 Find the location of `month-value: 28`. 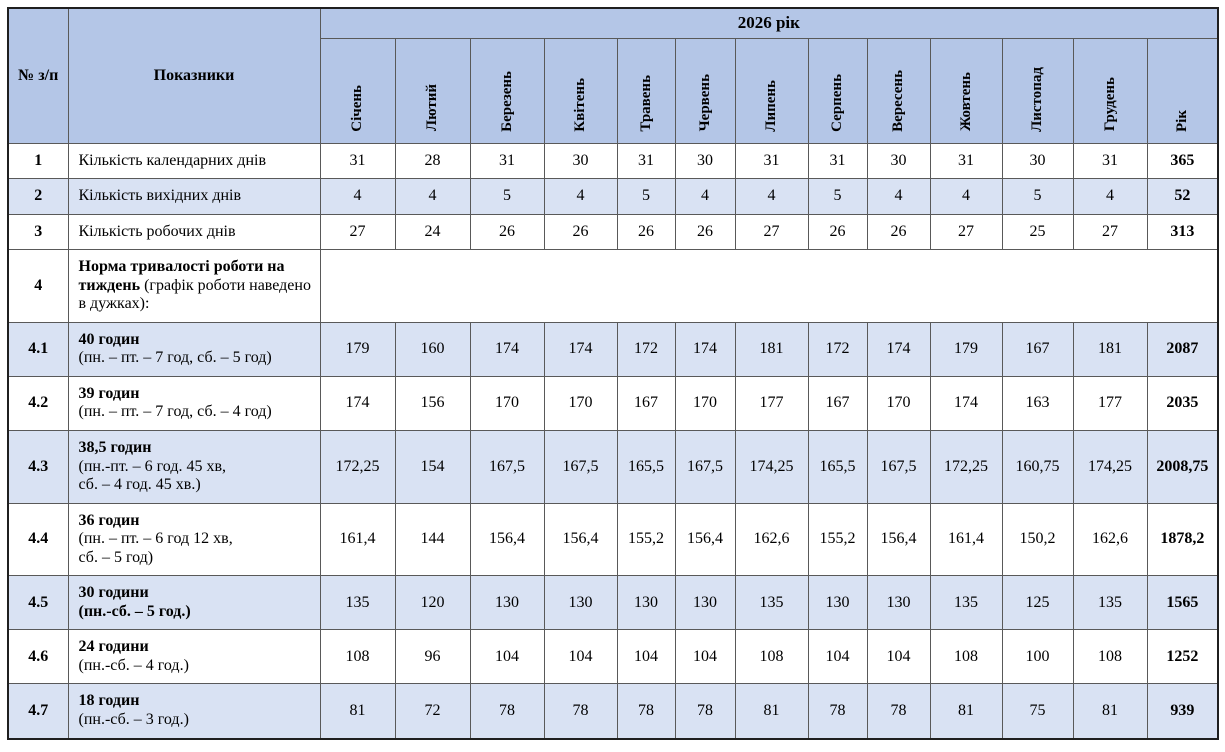

month-value: 28 is located at coordinates (432, 161).